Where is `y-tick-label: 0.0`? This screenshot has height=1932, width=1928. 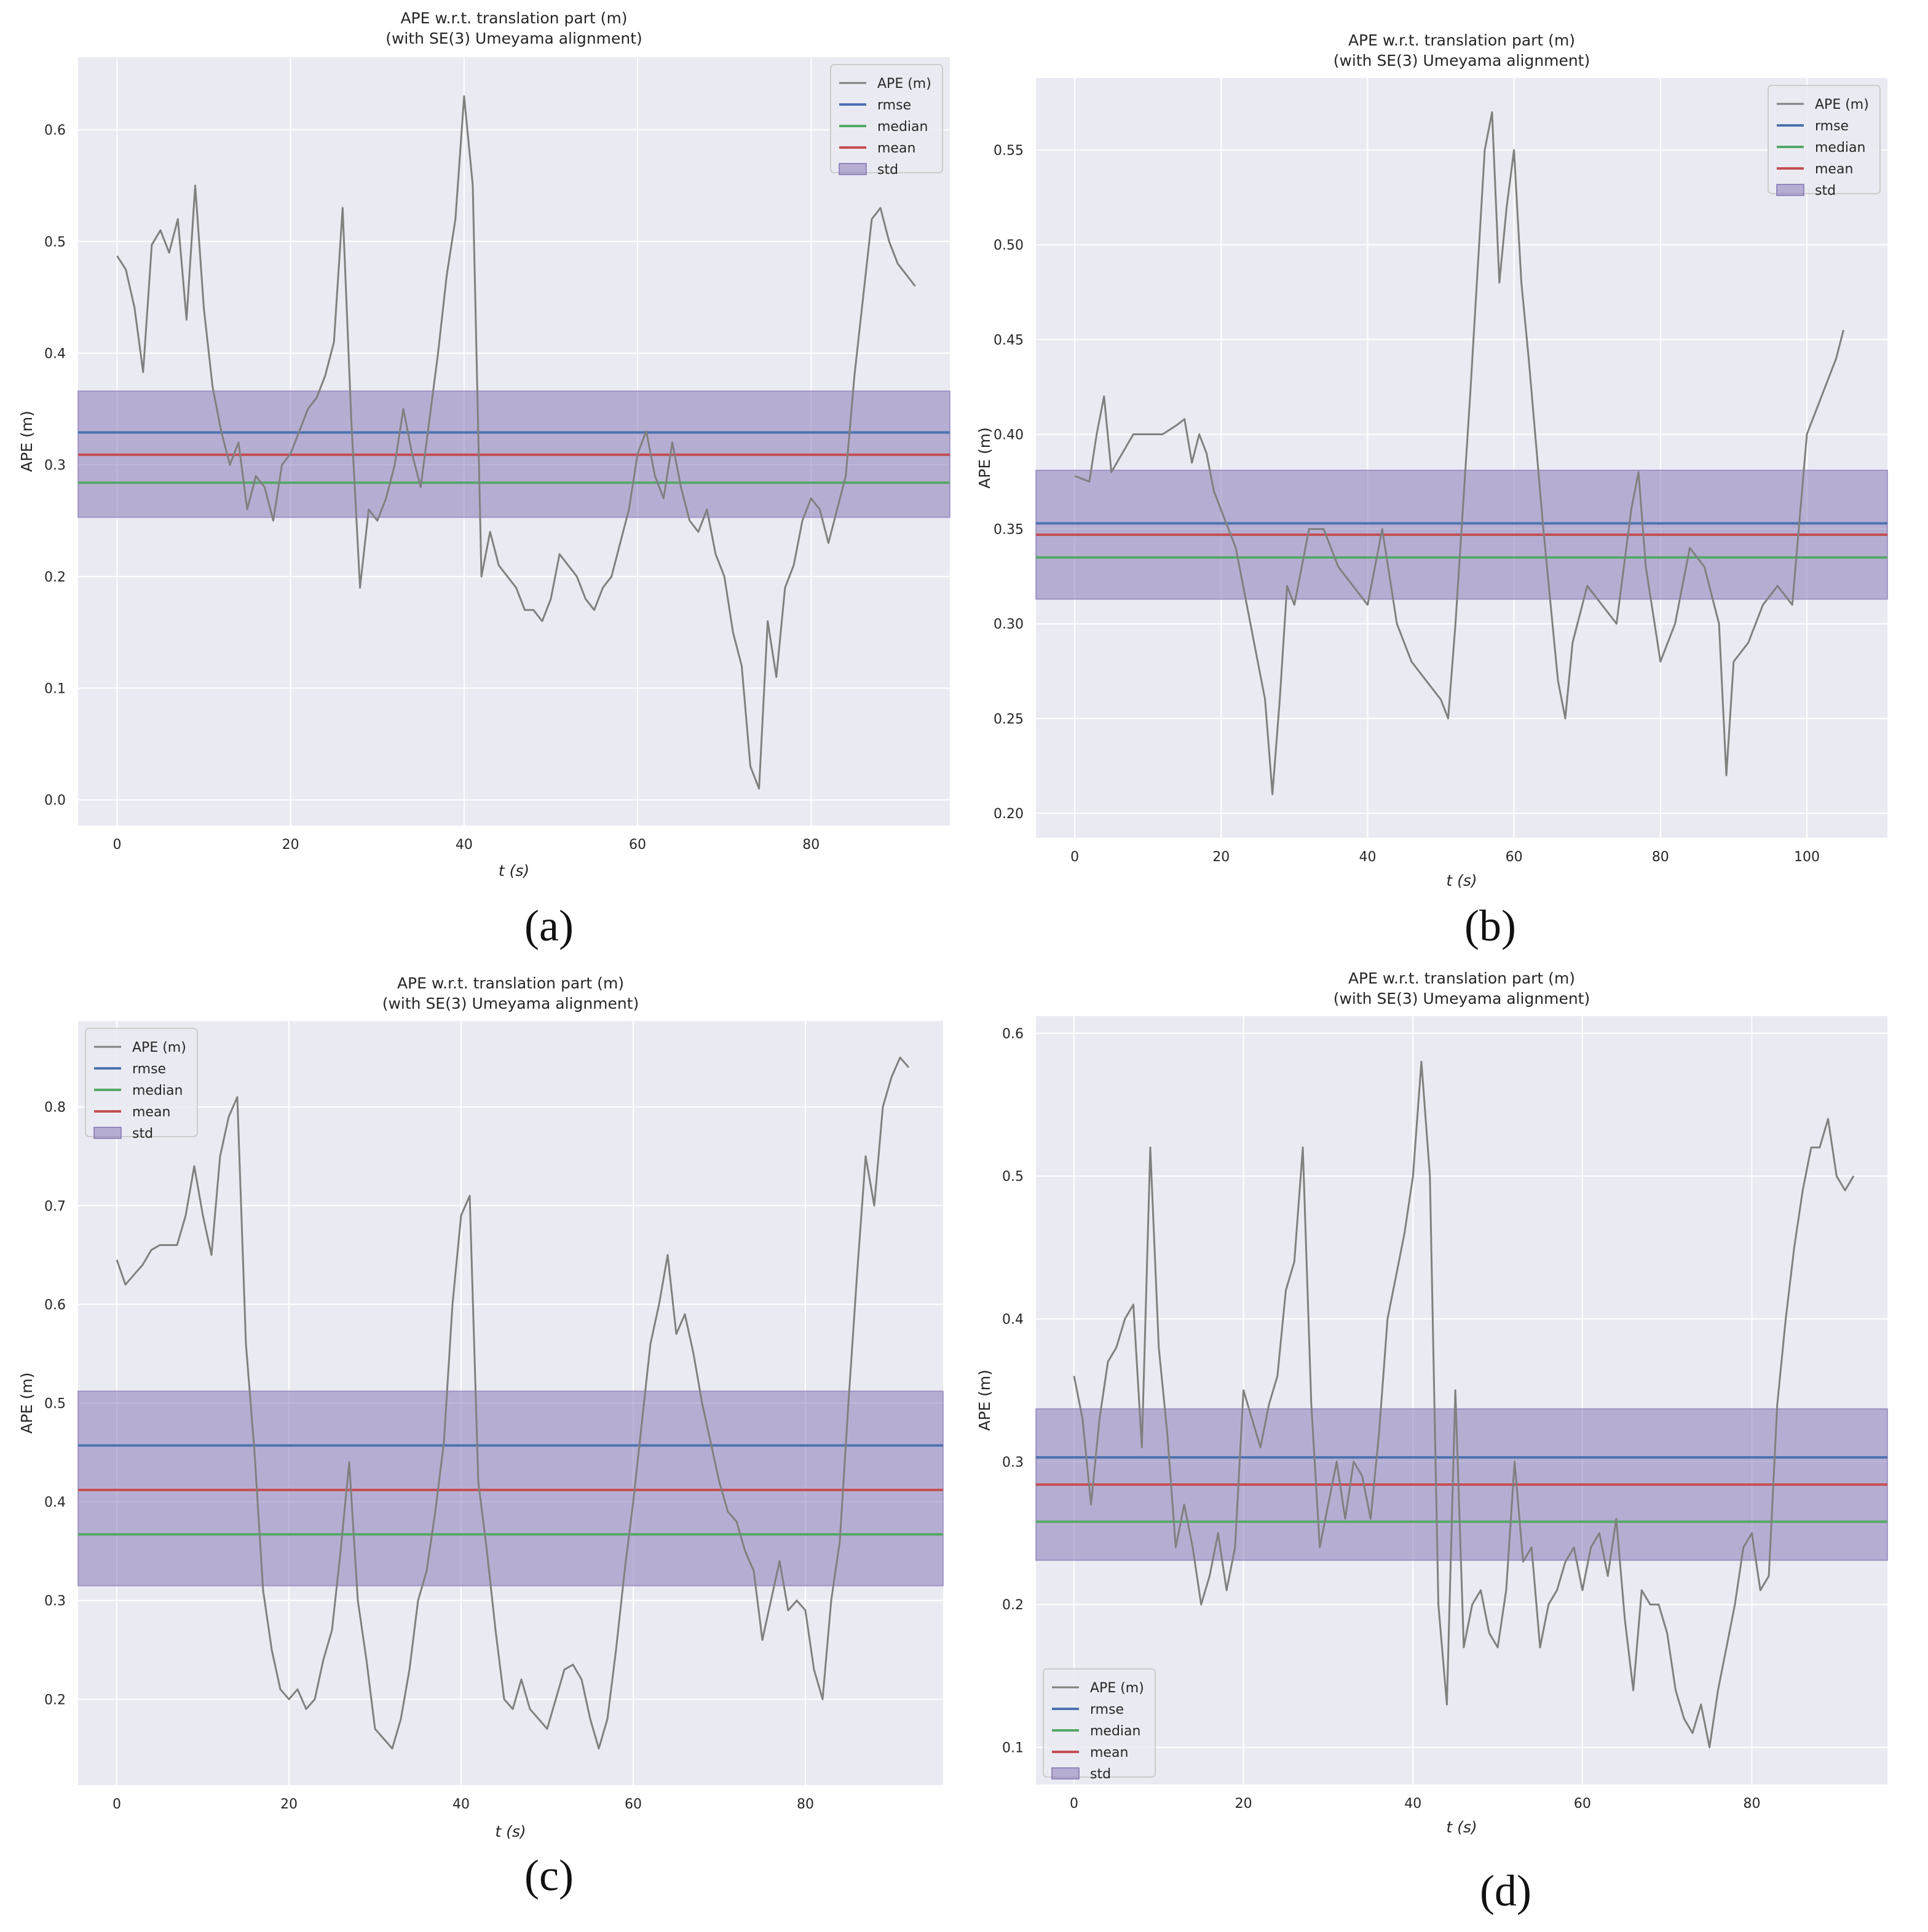 y-tick-label: 0.0 is located at coordinates (55, 800).